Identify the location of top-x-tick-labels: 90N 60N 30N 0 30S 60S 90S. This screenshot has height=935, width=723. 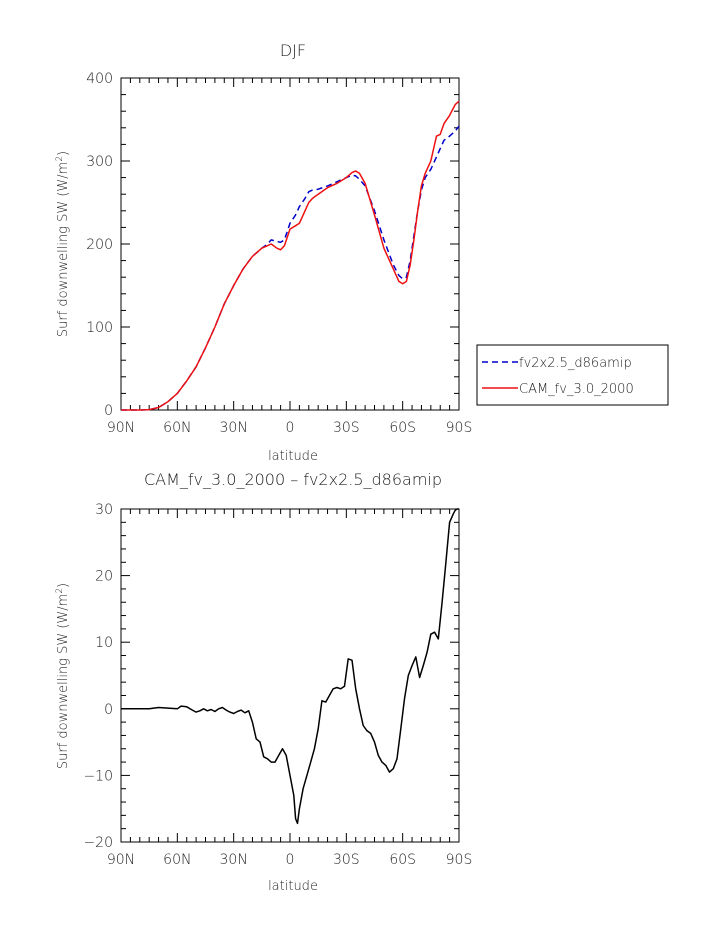
(290, 428).